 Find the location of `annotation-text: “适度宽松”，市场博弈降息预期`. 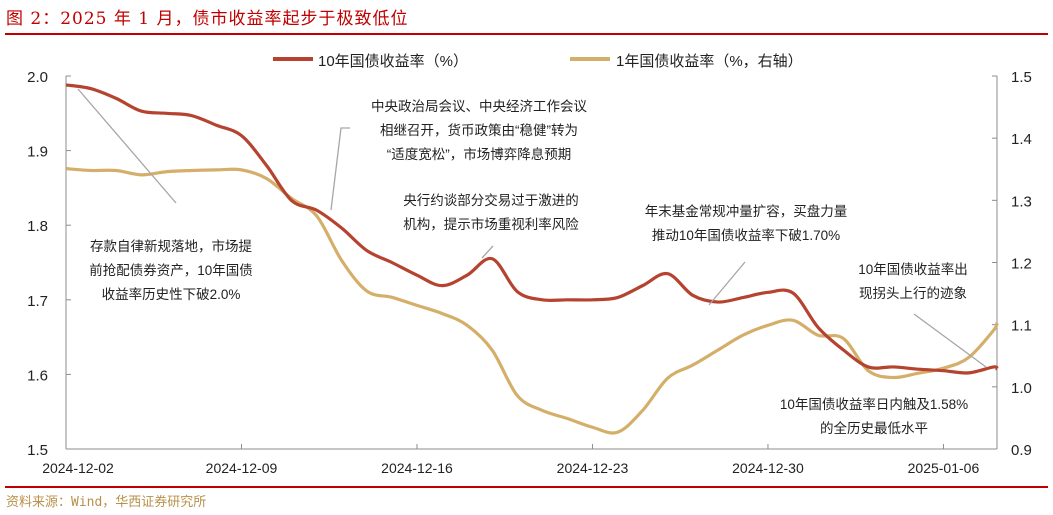

annotation-text: “适度宽松”，市场博弈降息预期 is located at coordinates (479, 154).